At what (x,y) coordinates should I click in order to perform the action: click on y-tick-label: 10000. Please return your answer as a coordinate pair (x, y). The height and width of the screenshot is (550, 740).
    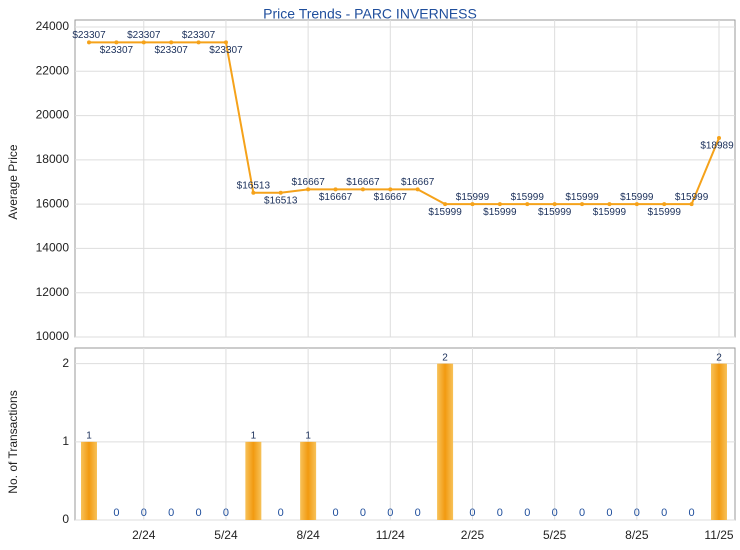
    Looking at the image, I should click on (53, 336).